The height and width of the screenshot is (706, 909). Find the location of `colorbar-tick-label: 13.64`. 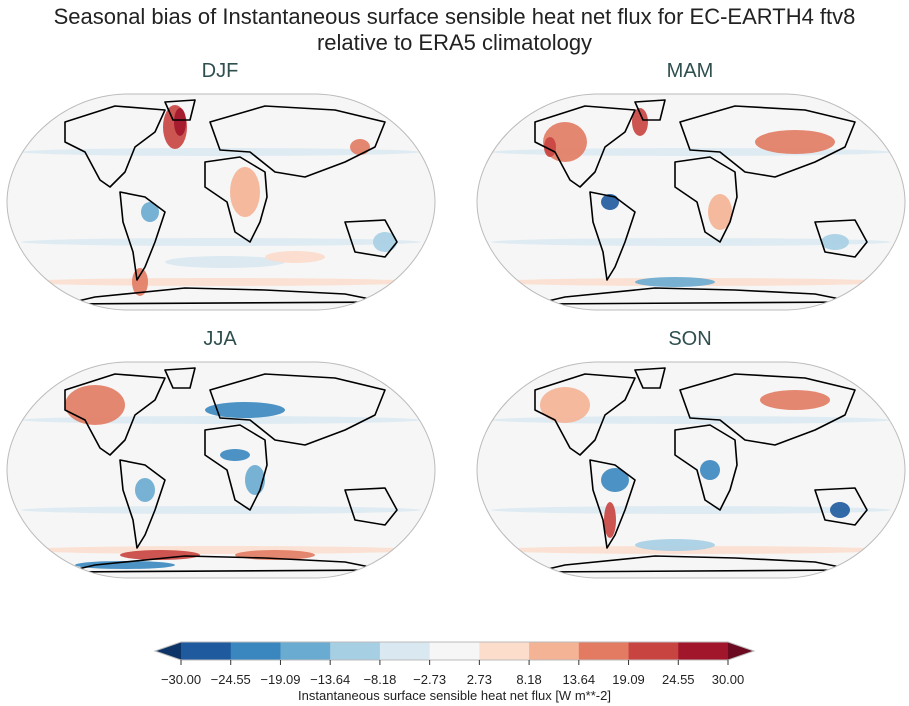

colorbar-tick-label: 13.64 is located at coordinates (579, 679).